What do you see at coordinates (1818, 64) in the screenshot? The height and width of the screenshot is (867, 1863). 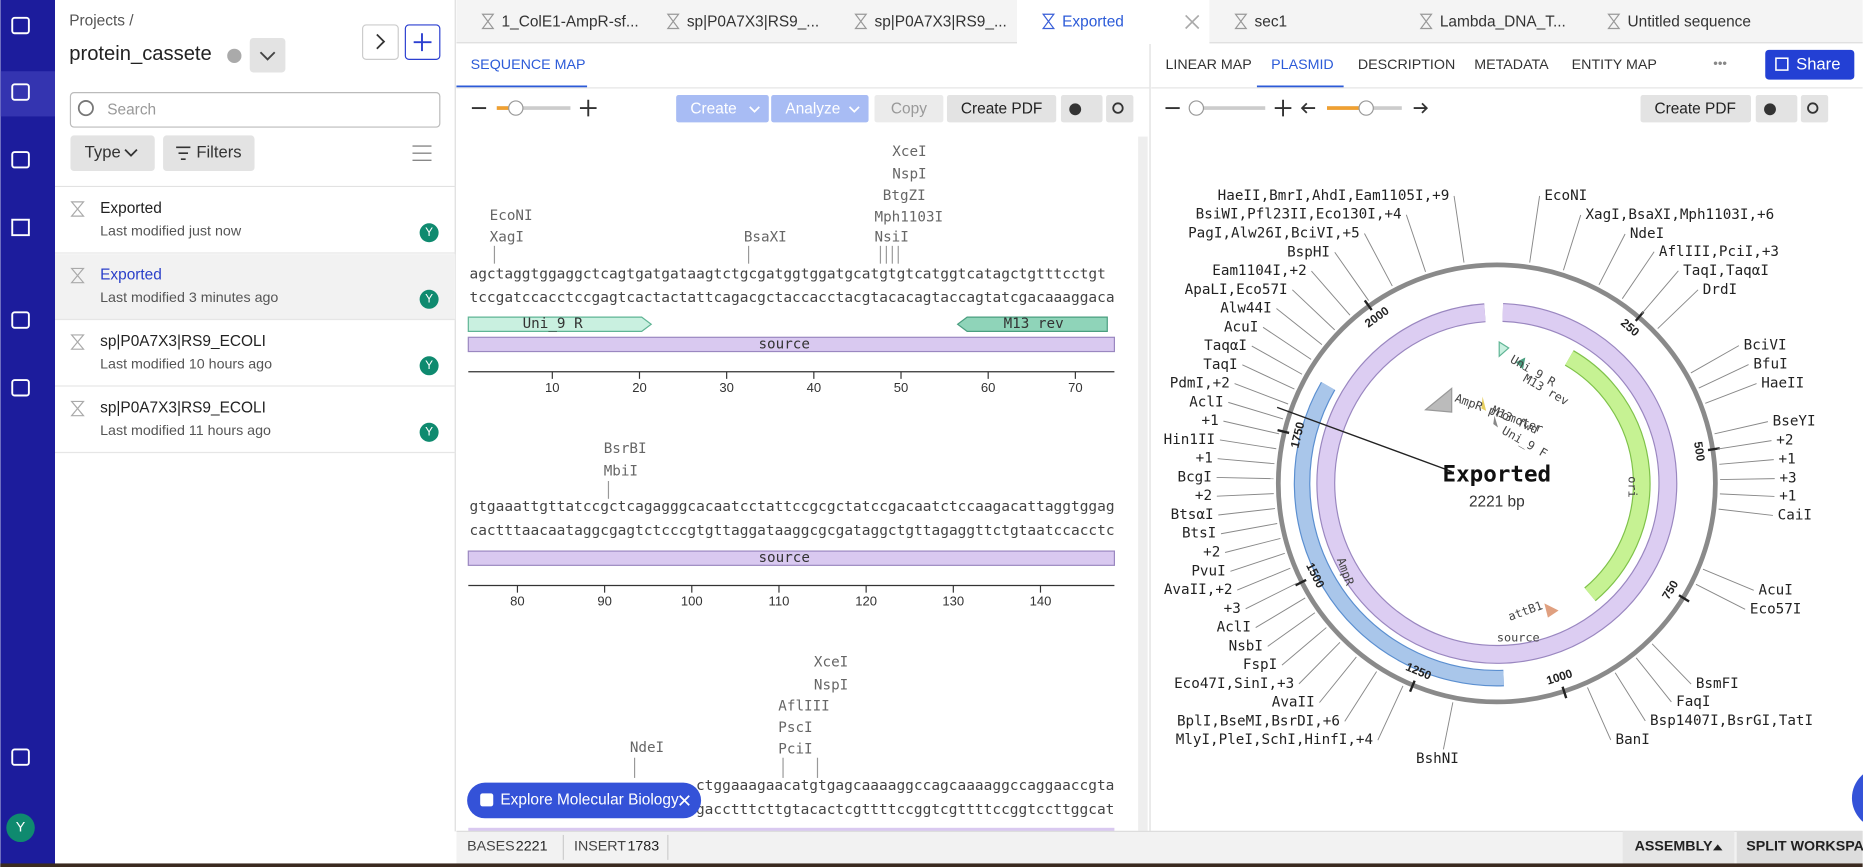 I see `share-label: Share` at bounding box center [1818, 64].